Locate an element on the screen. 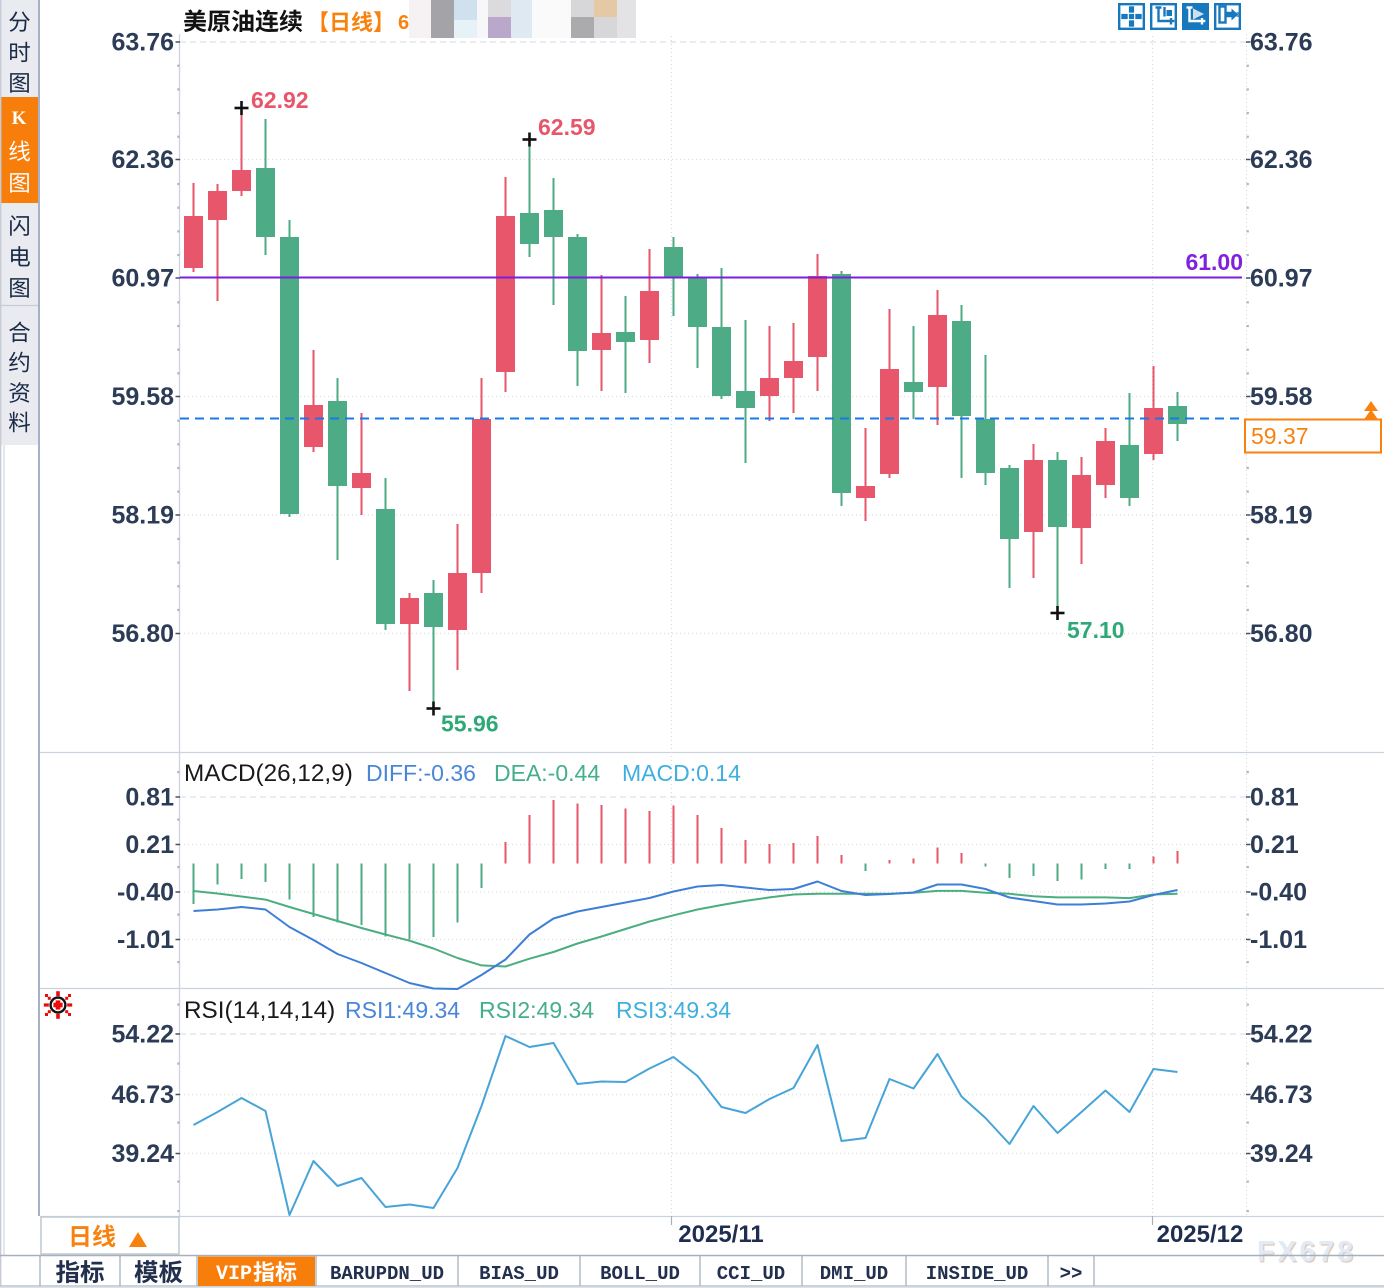 The width and height of the screenshot is (1384, 1288). svg-text: 55.96 is located at coordinates (470, 724).